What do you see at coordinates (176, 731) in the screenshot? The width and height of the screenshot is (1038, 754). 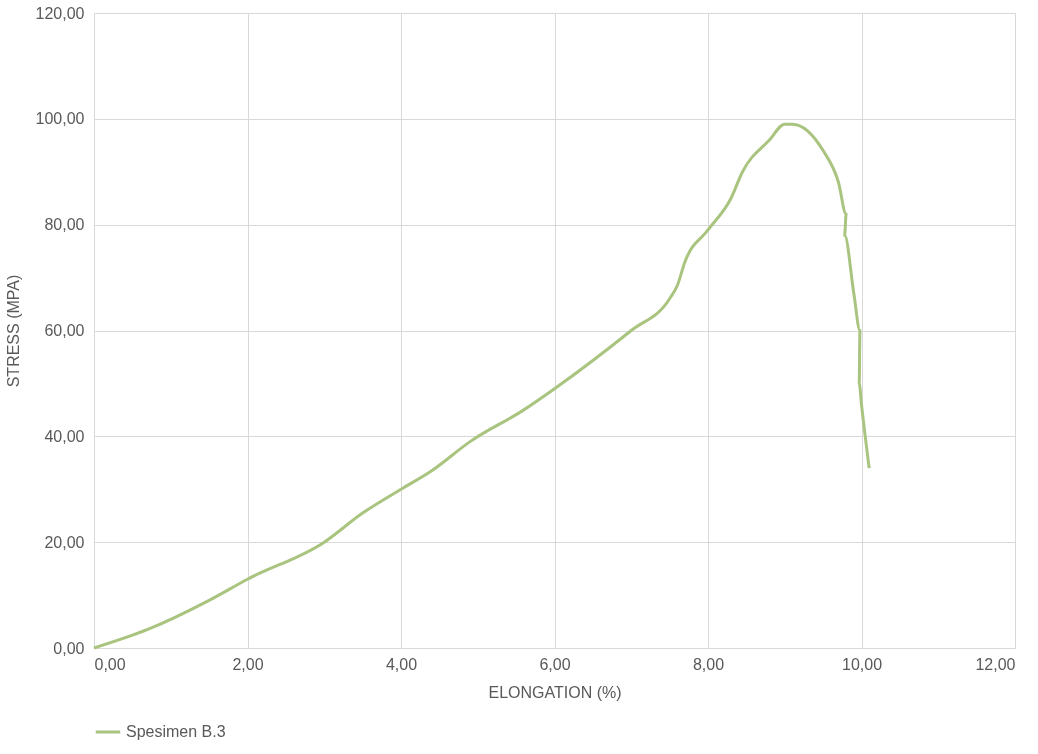 I see `legend-label: Spesimen B.3` at bounding box center [176, 731].